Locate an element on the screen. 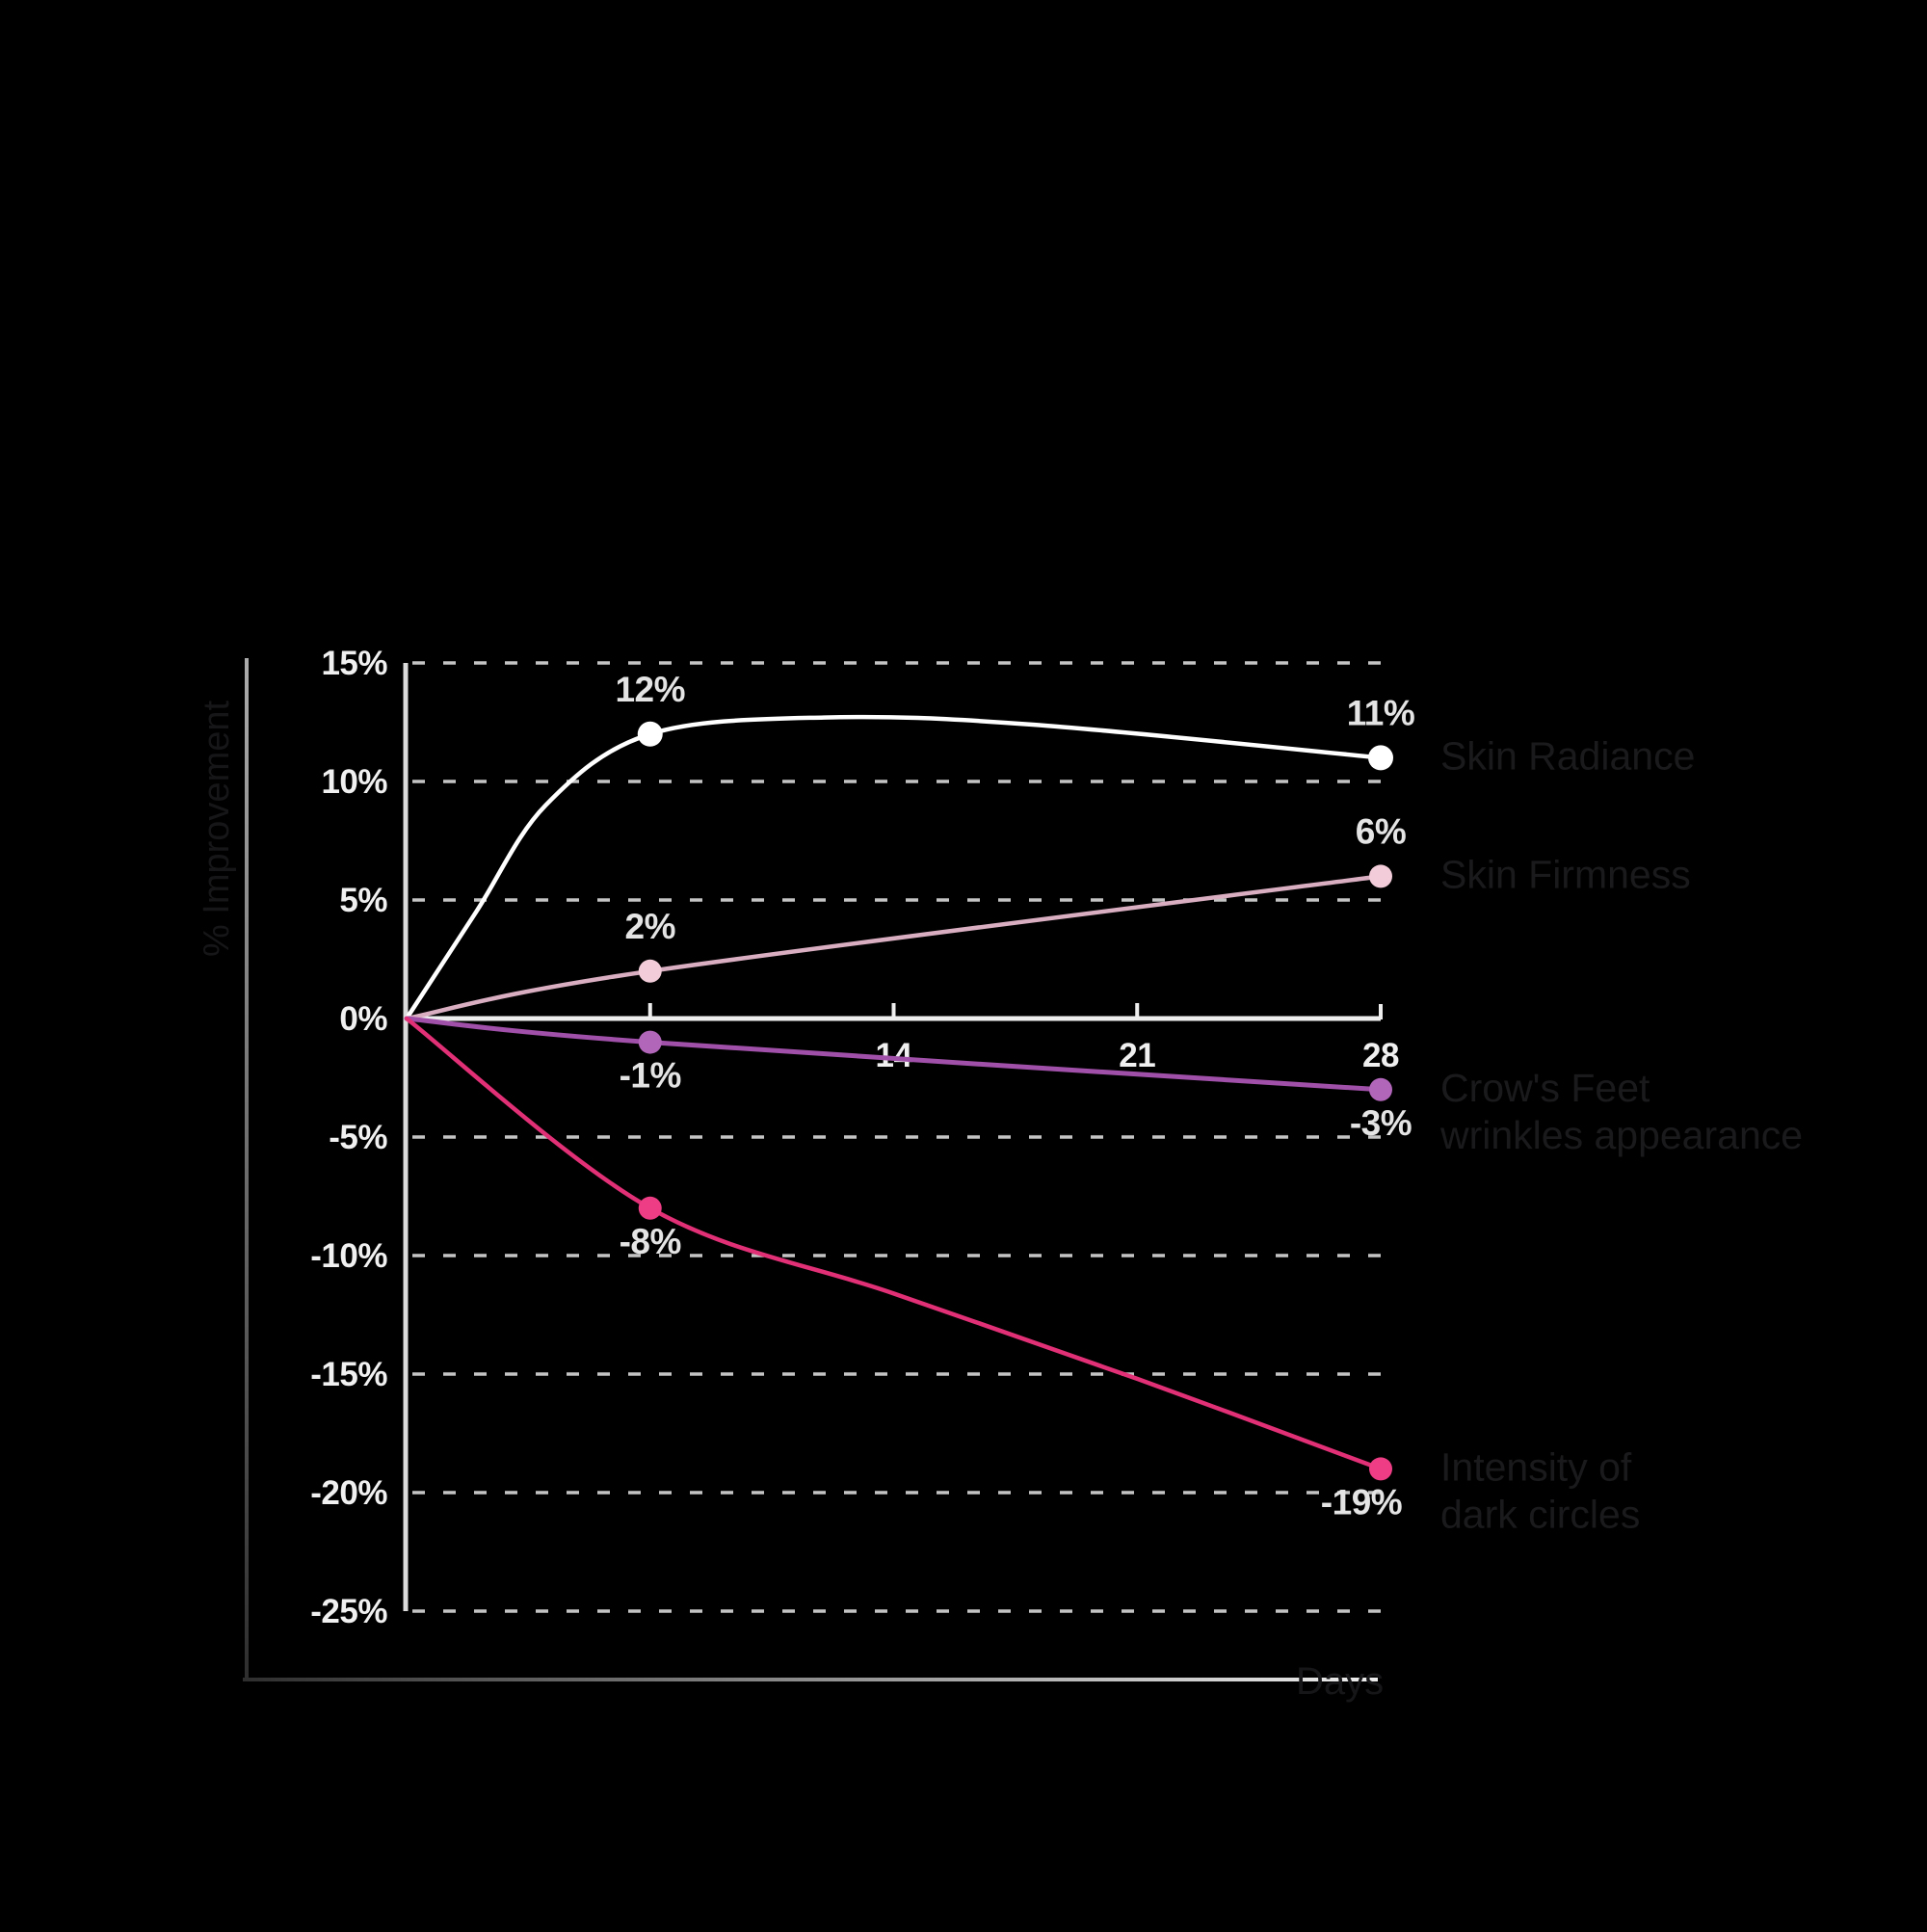 The width and height of the screenshot is (1927, 1932). y-tick-label-5: 5% is located at coordinates (363, 900).